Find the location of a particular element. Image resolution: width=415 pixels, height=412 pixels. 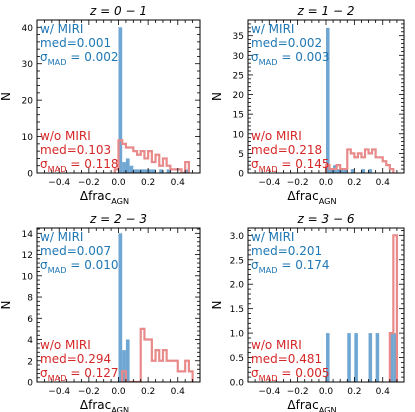

panel-title: z = 2 − 3 is located at coordinates (118, 219).